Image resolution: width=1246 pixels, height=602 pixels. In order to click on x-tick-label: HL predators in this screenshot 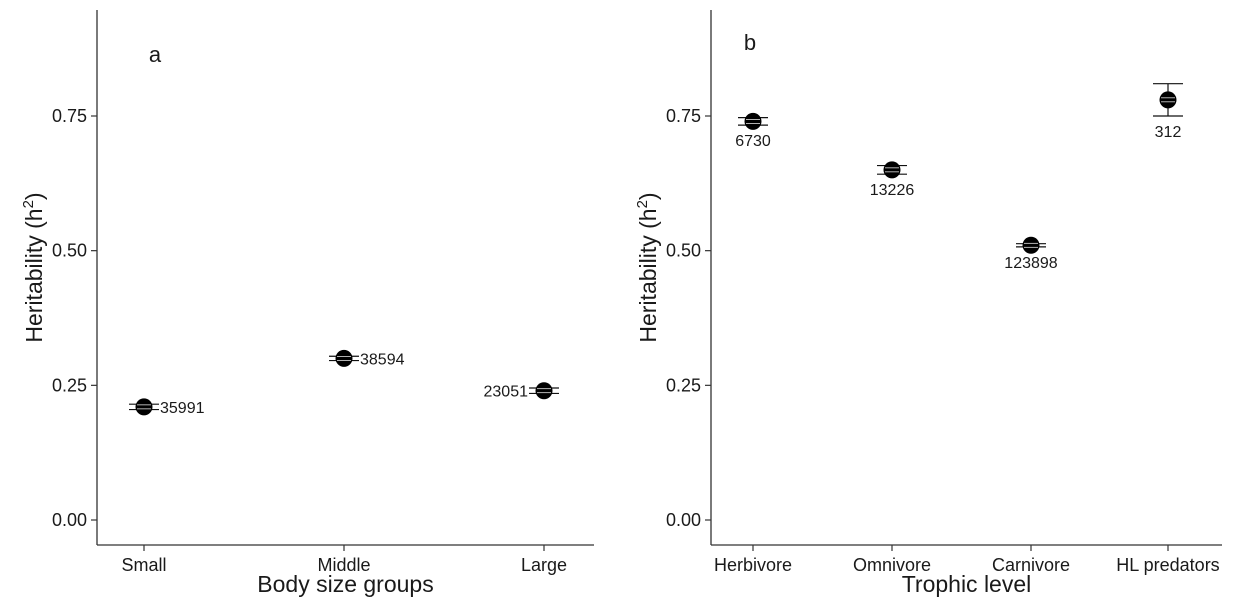, I will do `click(1167, 565)`.